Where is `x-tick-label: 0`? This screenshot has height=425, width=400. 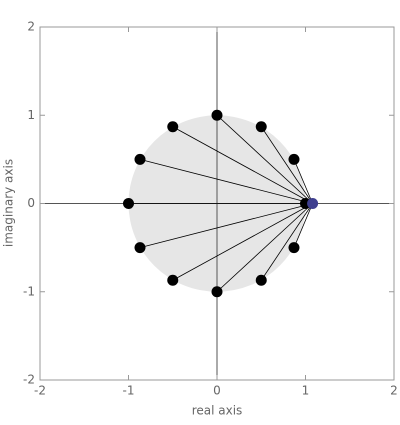 x-tick-label: 0 is located at coordinates (217, 391).